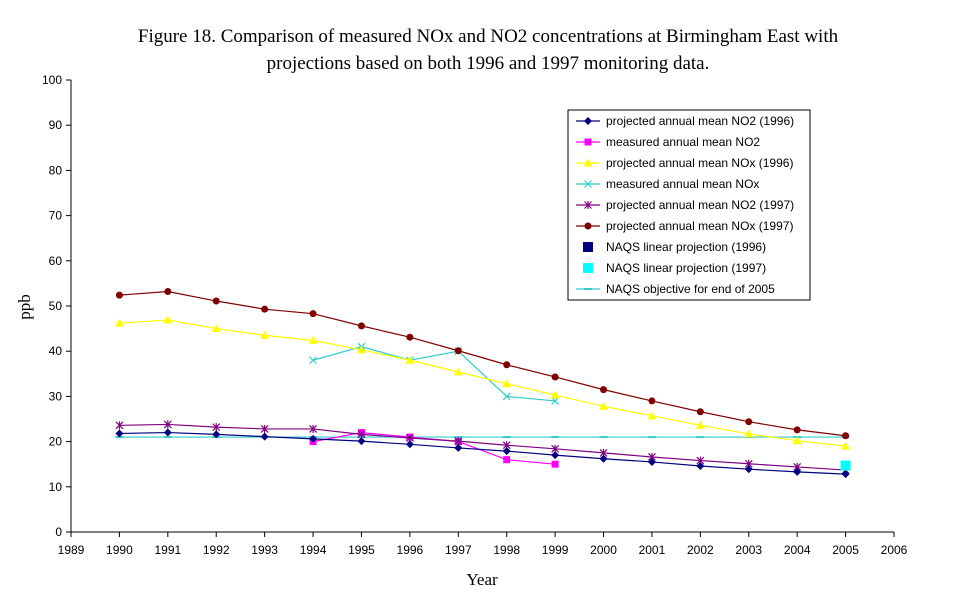 This screenshot has width=977, height=601. I want to click on y-tick-label: 90, so click(56, 125).